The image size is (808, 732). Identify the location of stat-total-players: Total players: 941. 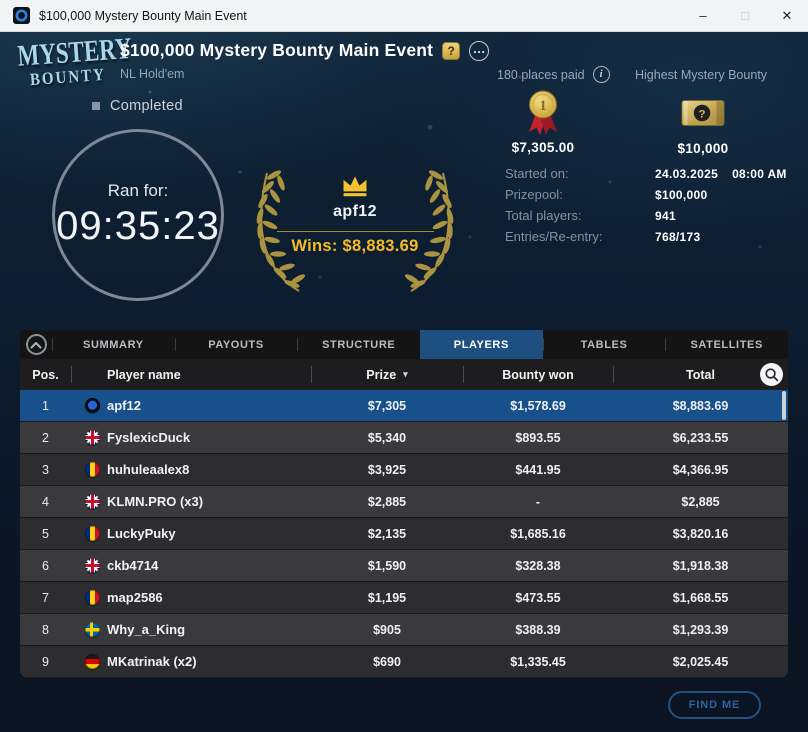
(590, 215).